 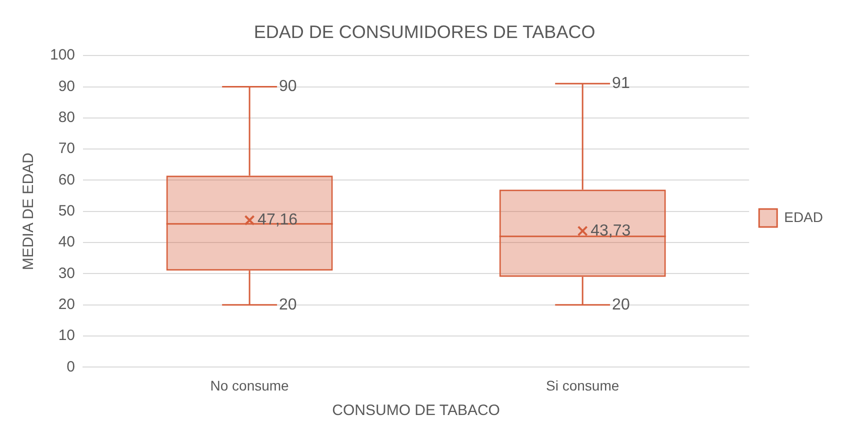 What do you see at coordinates (71, 367) in the screenshot?
I see `y-tick-label: 0` at bounding box center [71, 367].